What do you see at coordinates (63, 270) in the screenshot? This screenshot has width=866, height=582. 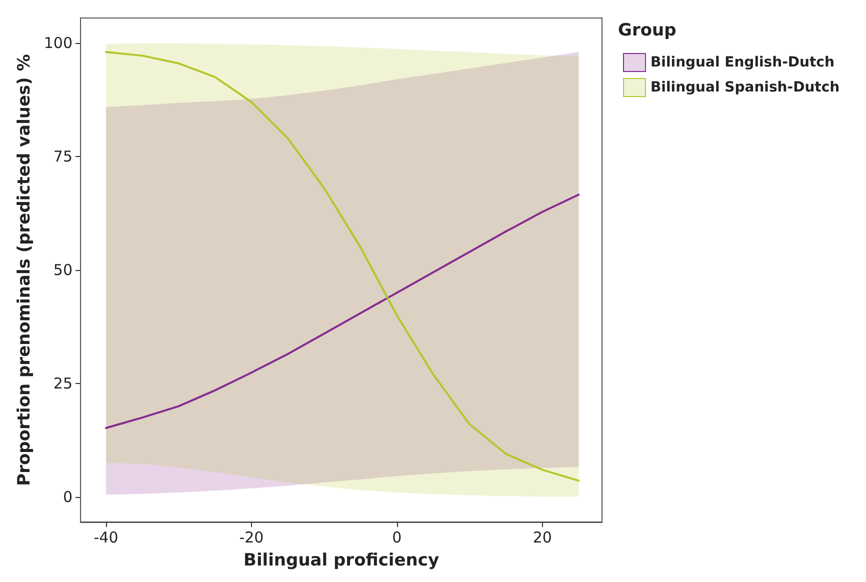 I see `y-tick-label: 50` at bounding box center [63, 270].